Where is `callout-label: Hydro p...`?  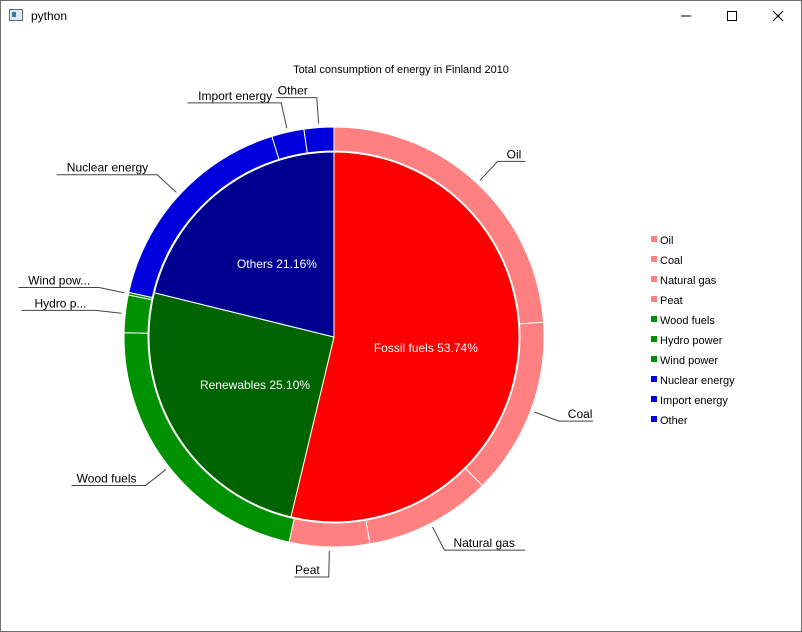
callout-label: Hydro p... is located at coordinates (60, 303).